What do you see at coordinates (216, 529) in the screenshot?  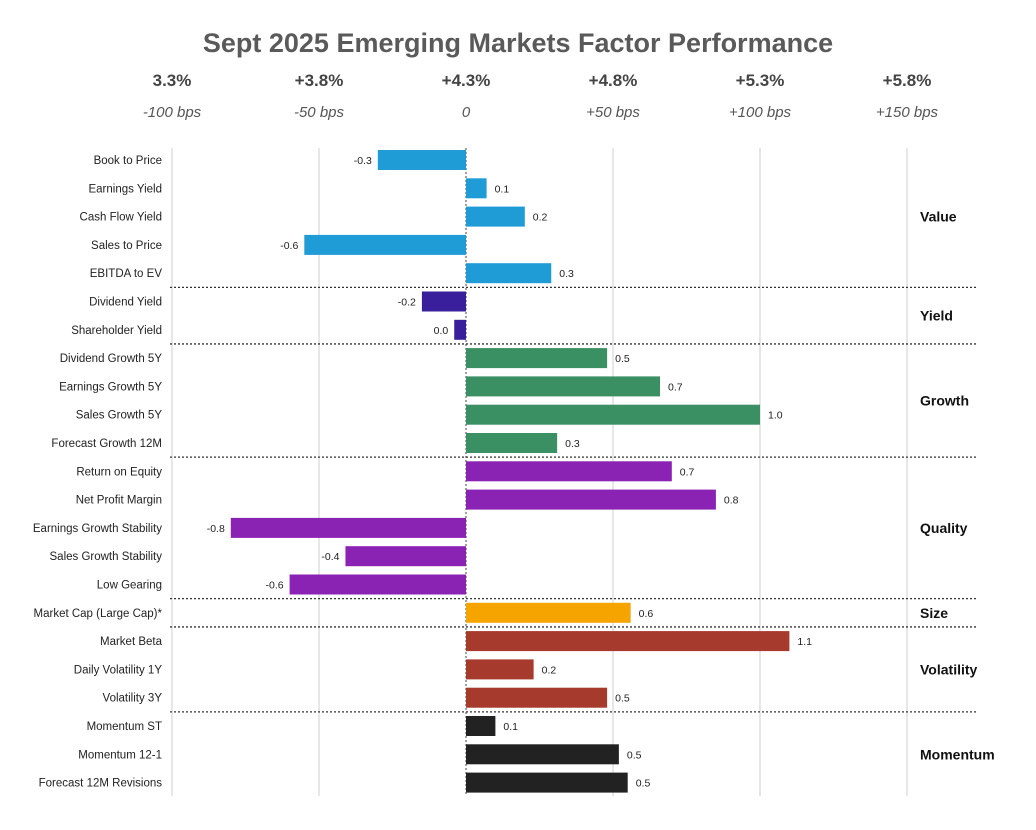 I see `data-label: -0.8` at bounding box center [216, 529].